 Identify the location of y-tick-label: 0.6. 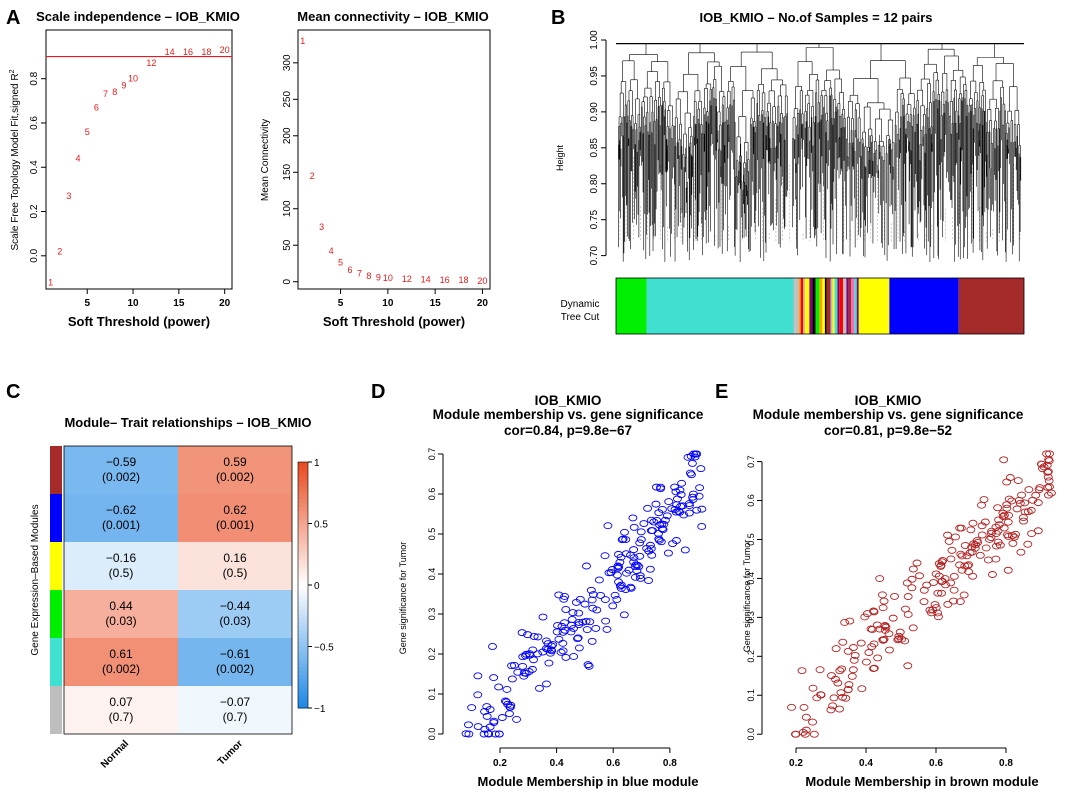
(751, 500).